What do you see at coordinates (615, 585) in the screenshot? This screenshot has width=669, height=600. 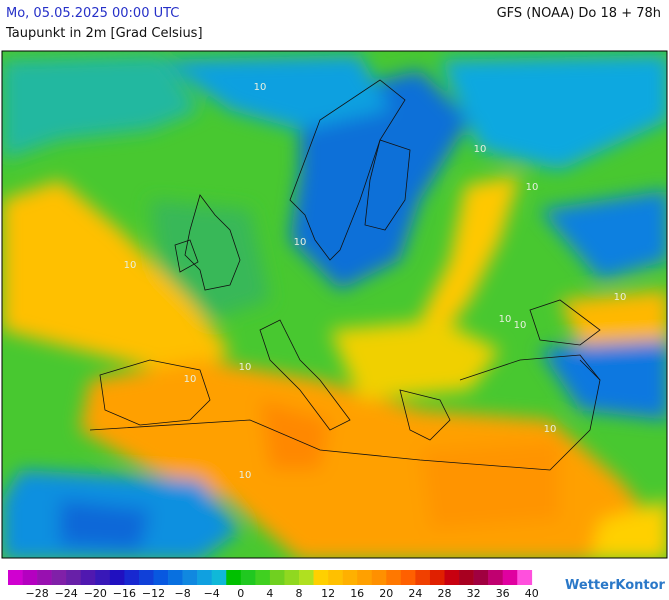 I see `logo: WetterKontor` at bounding box center [615, 585].